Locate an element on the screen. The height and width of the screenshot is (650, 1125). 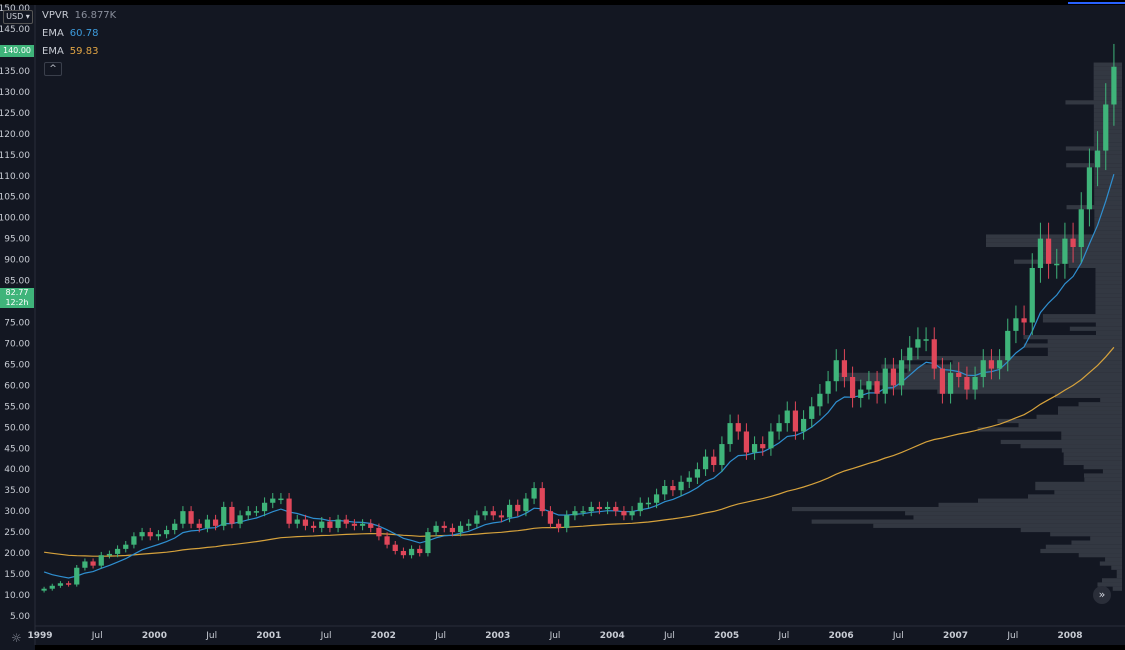
price-tick-label: 90.00 is located at coordinates (17, 261).